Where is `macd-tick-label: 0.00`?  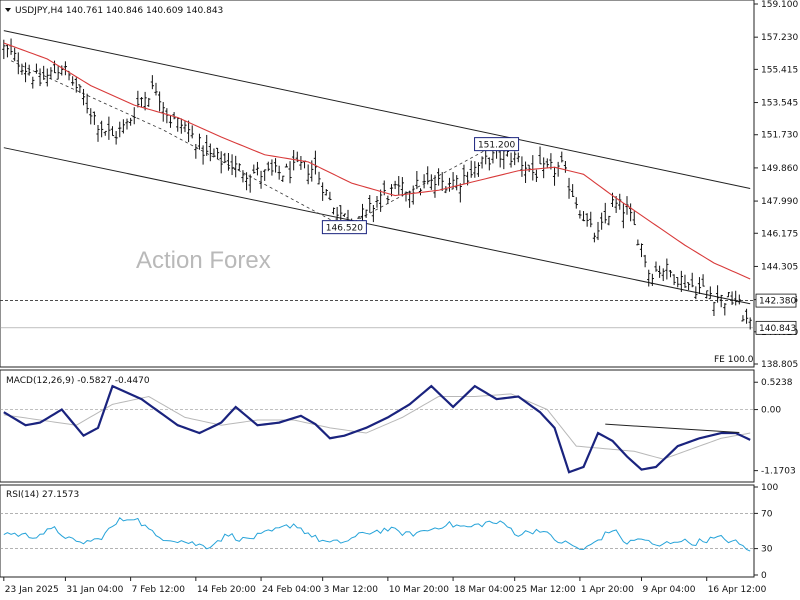
macd-tick-label: 0.00 is located at coordinates (771, 411).